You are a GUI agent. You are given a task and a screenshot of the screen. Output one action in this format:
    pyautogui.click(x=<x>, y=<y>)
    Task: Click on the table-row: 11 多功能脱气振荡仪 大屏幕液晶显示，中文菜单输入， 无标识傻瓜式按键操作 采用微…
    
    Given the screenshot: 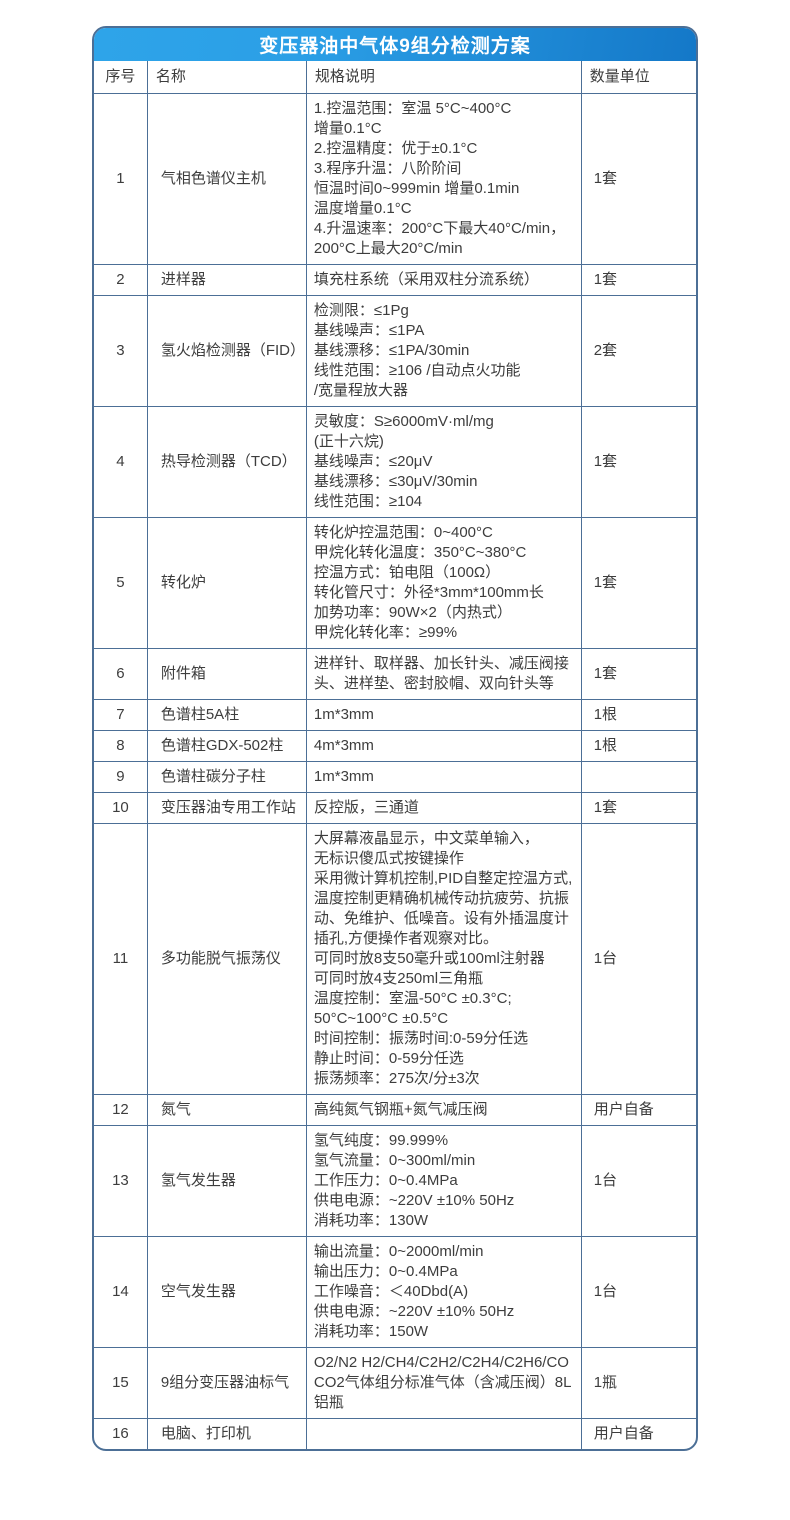 What is the action you would take?
    pyautogui.click(x=395, y=959)
    